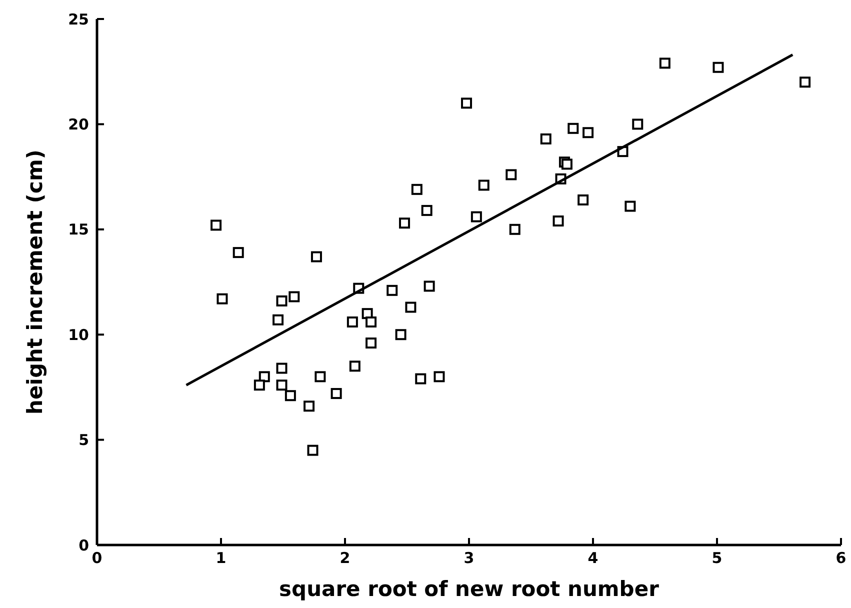 The image size is (851, 608). I want to click on x-axis-title: square root of new root number, so click(469, 589).